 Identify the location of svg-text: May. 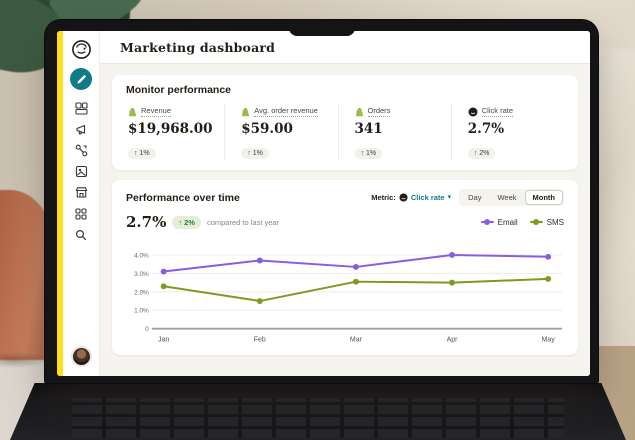
(549, 340).